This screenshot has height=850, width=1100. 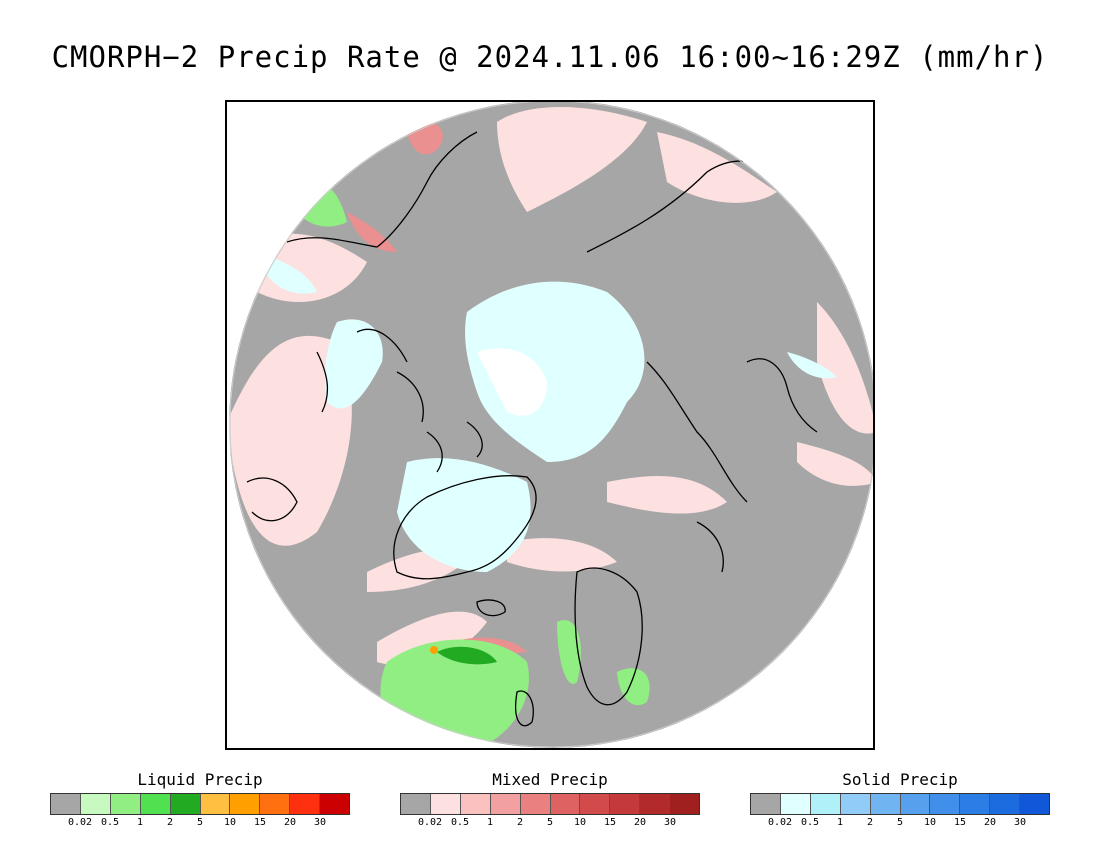 What do you see at coordinates (434, 650) in the screenshot?
I see `liquid-precip-heavy` at bounding box center [434, 650].